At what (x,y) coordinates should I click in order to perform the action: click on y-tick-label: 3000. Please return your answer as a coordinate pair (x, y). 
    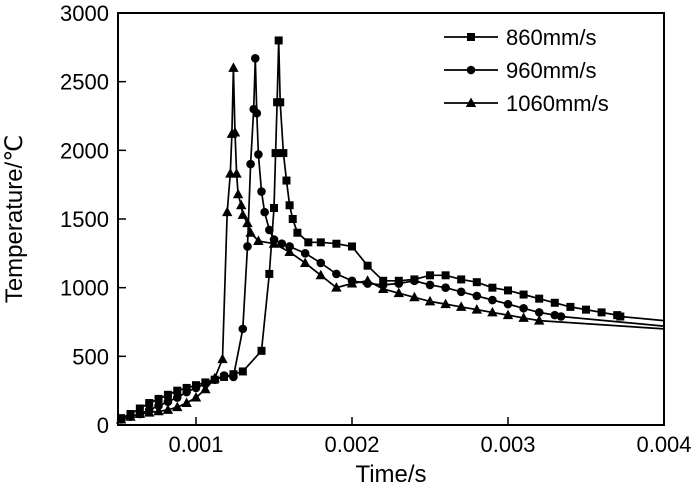
    Looking at the image, I should click on (84, 13).